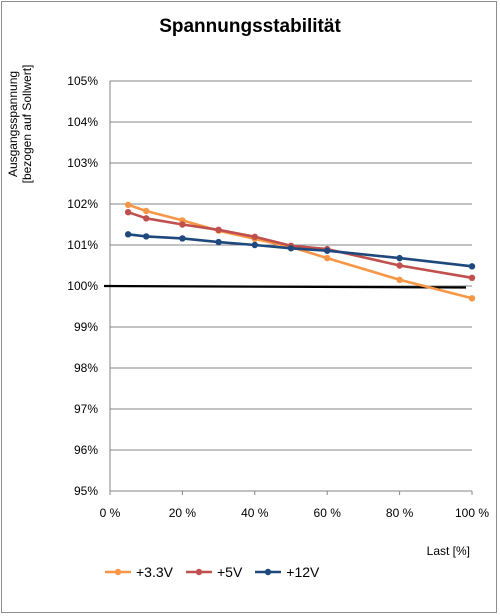 Image resolution: width=500 pixels, height=616 pixels. What do you see at coordinates (183, 513) in the screenshot?
I see `x-tick-label: 20 %` at bounding box center [183, 513].